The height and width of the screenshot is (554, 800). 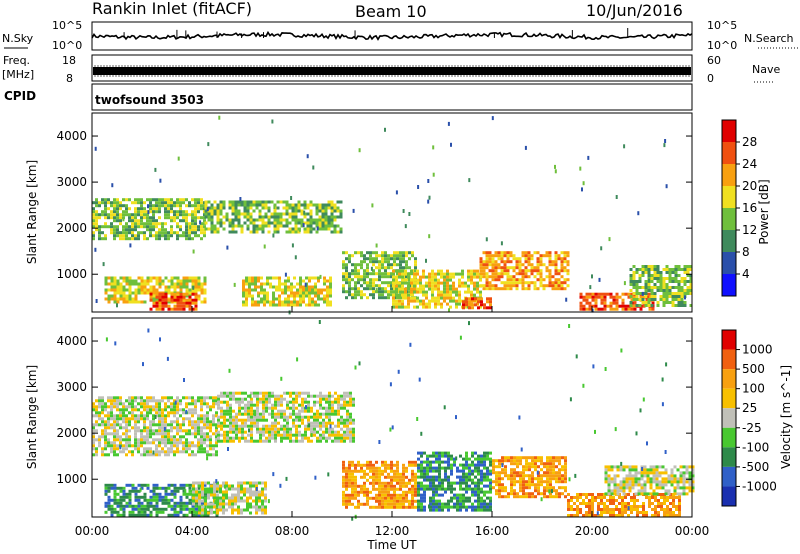 I want to click on heatmap-speck, so click(x=599, y=279).